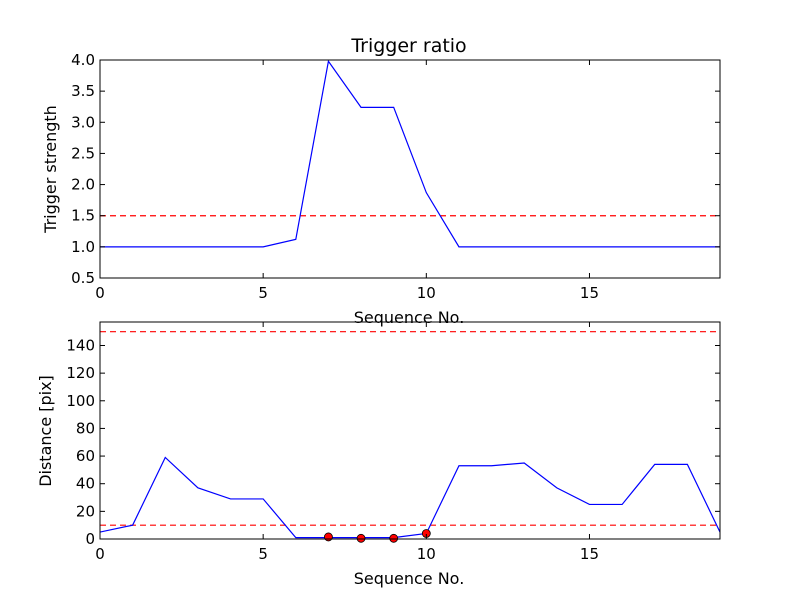 The width and height of the screenshot is (800, 600). What do you see at coordinates (80, 401) in the screenshot?
I see `y-tick-label: 100` at bounding box center [80, 401].